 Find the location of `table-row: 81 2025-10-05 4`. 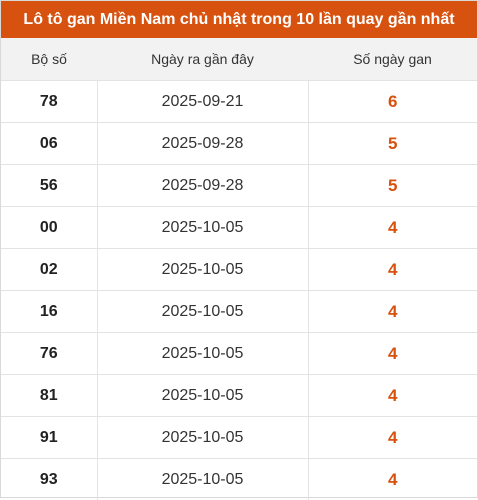

table-row: 81 2025-10-05 4 is located at coordinates (239, 396).